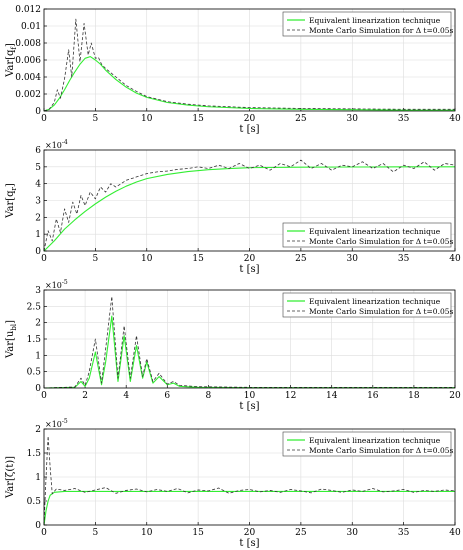  What do you see at coordinates (38, 185) in the screenshot?
I see `y-tick-label: 4` at bounding box center [38, 185].